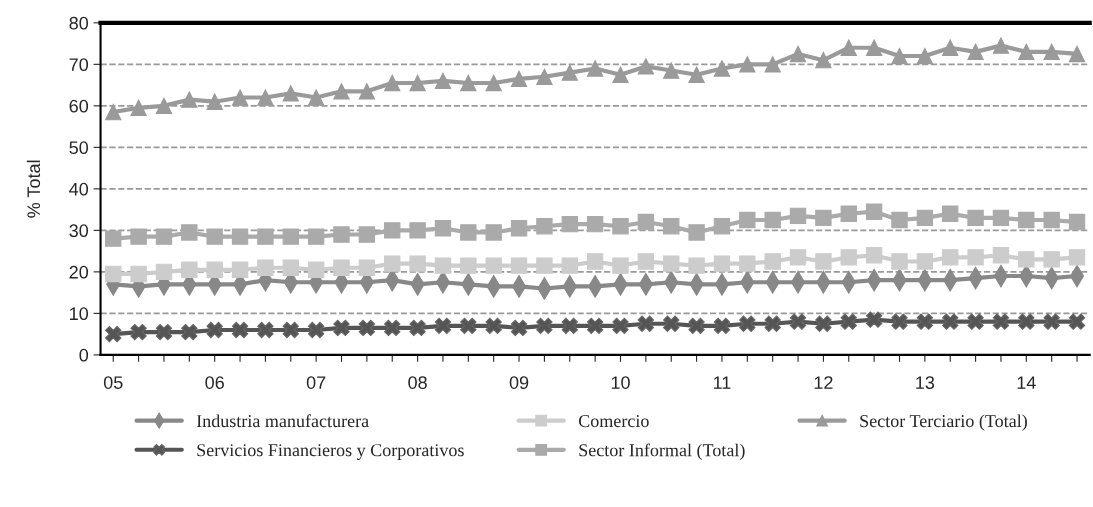 The height and width of the screenshot is (507, 1093). I want to click on y-tick-label: 50, so click(79, 148).